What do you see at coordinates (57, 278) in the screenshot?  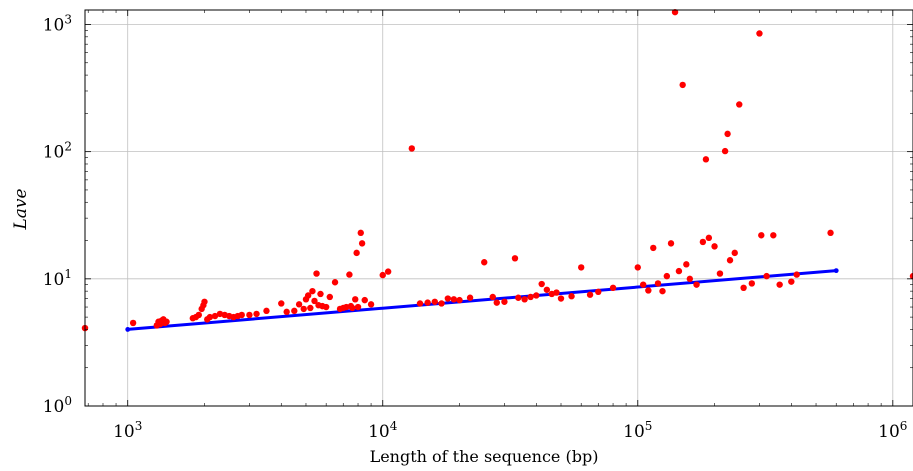 I see `y-tick-label: 10¹` at bounding box center [57, 278].